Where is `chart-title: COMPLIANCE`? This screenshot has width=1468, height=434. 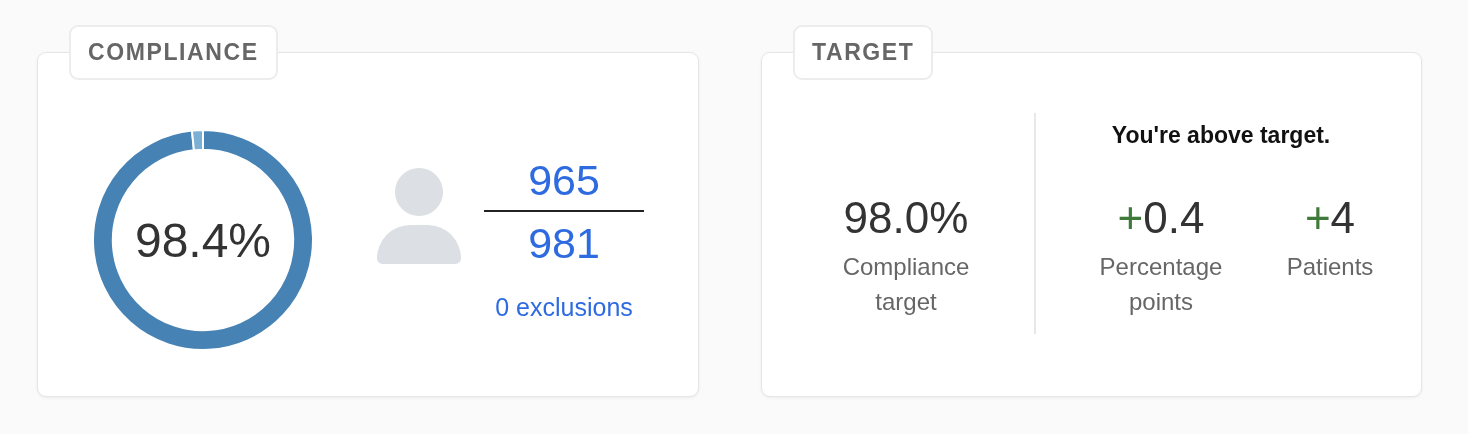
chart-title: COMPLIANCE is located at coordinates (173, 52).